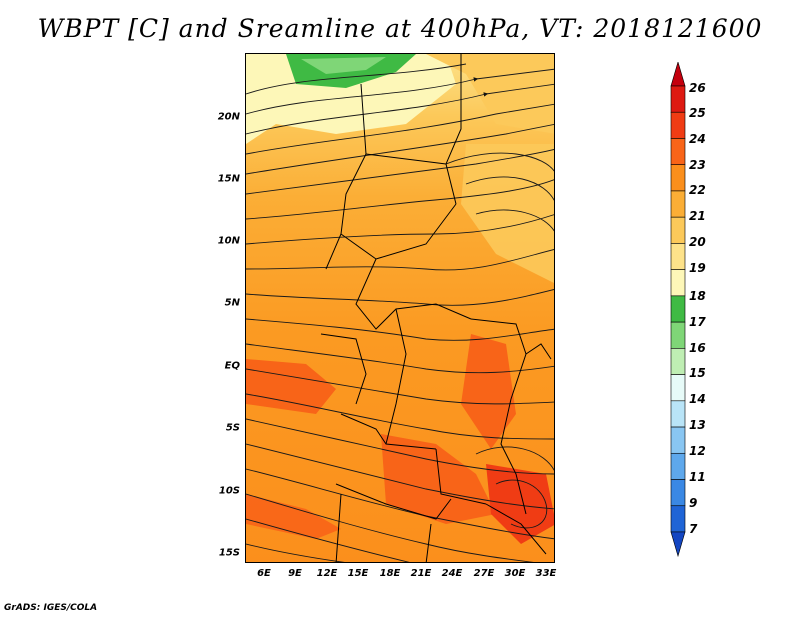  What do you see at coordinates (697, 348) in the screenshot?
I see `colorbar-label-16: 16` at bounding box center [697, 348].